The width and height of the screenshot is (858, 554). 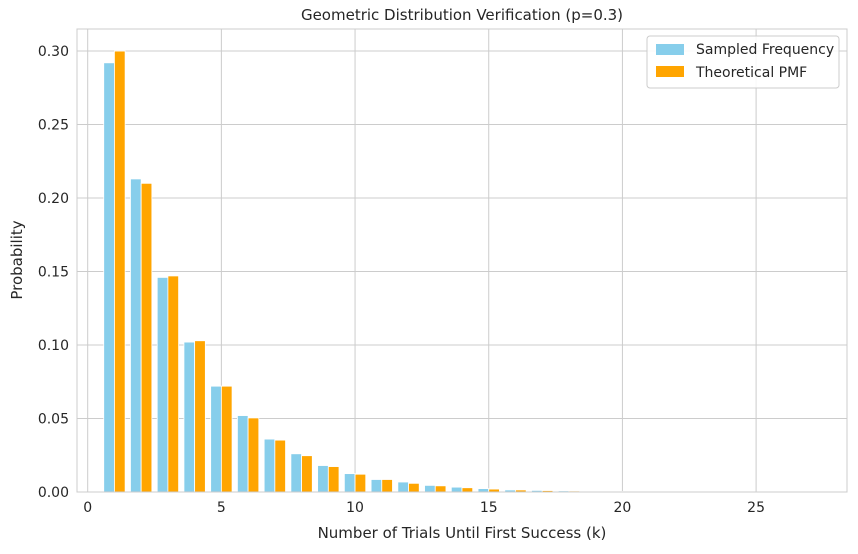 What do you see at coordinates (53, 52) in the screenshot?
I see `y-tick-label: 0.30` at bounding box center [53, 52].